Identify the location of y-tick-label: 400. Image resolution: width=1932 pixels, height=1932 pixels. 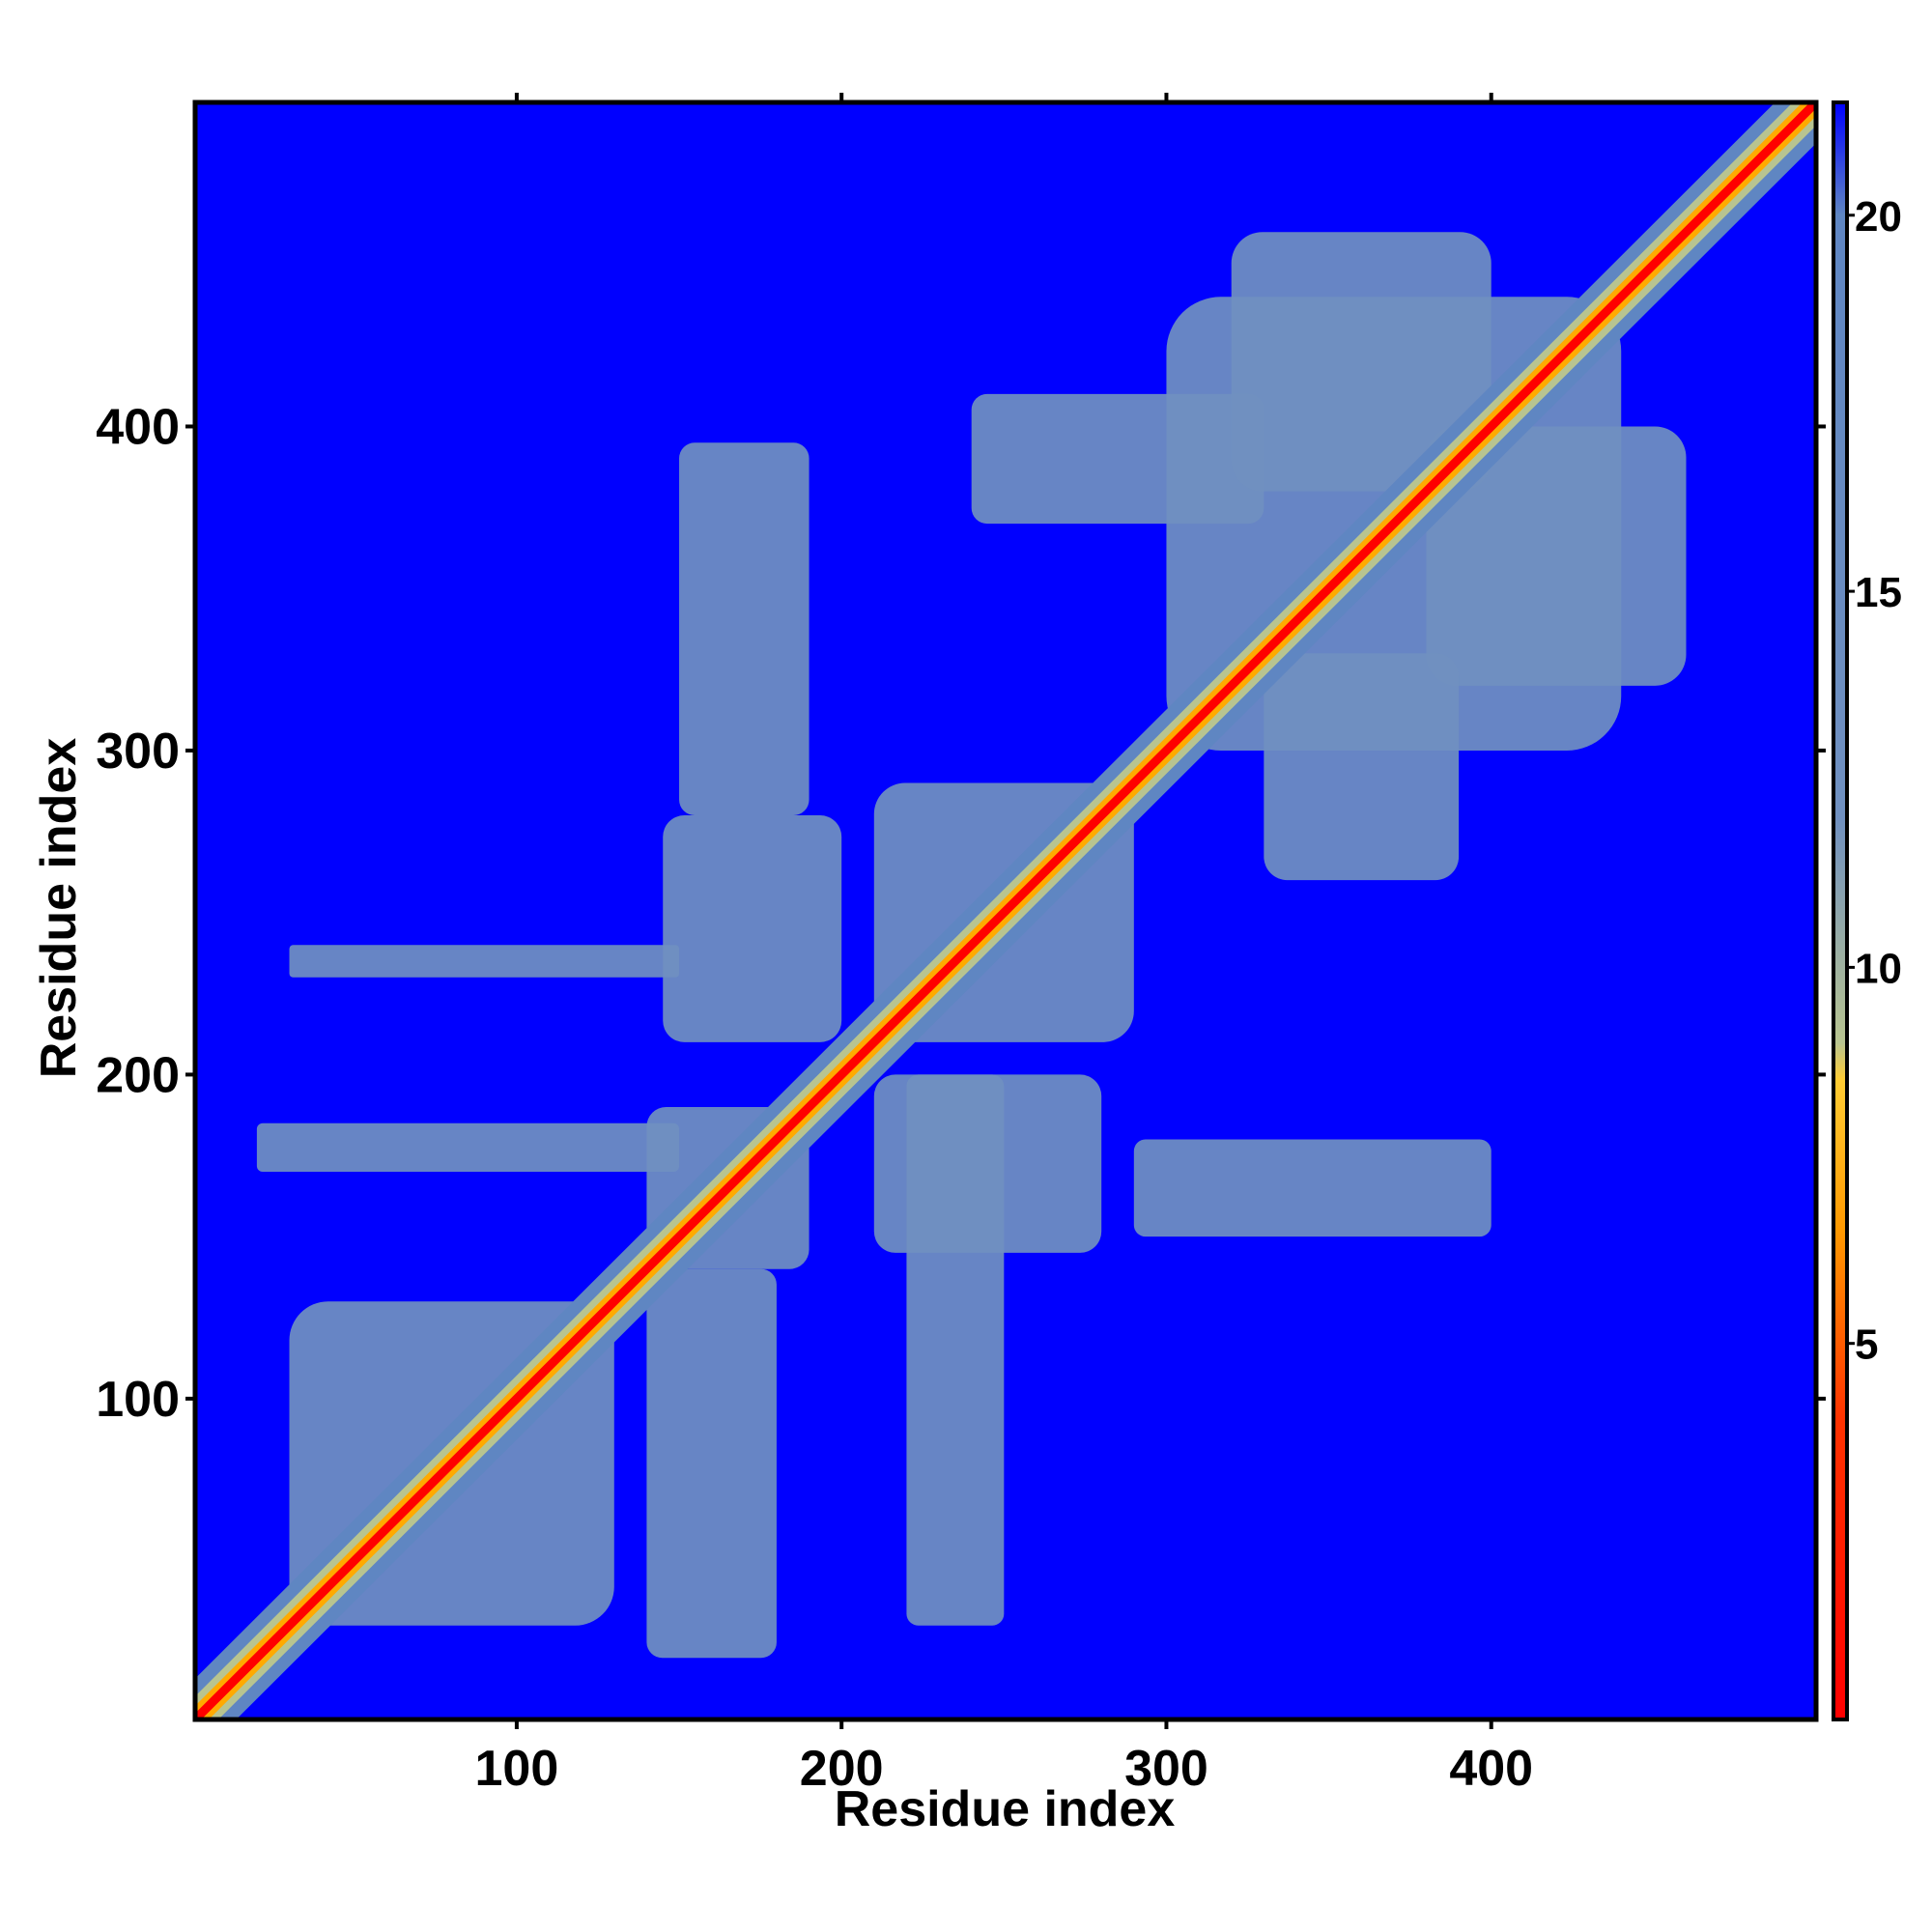
(138, 427).